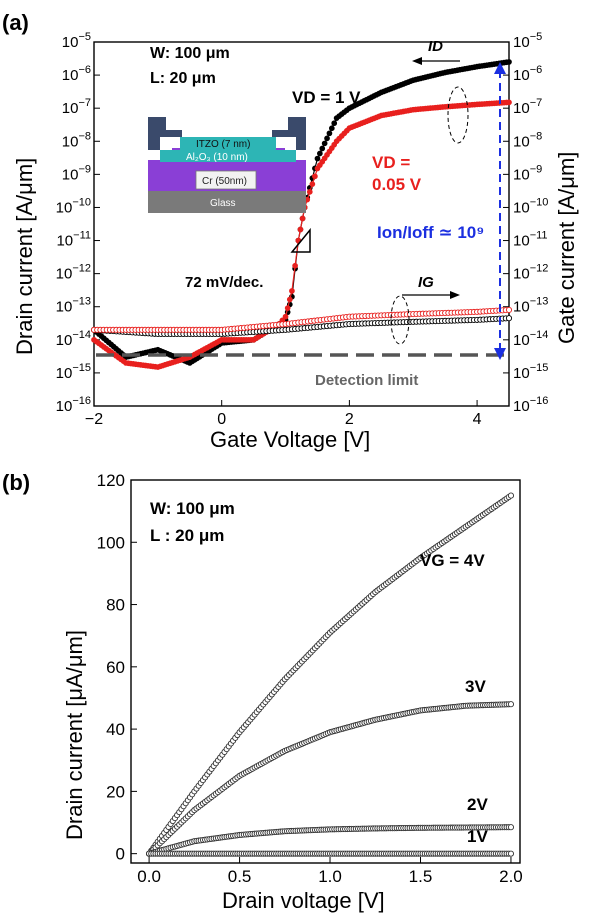 The image size is (592, 914). Describe the element at coordinates (190, 53) in the screenshot. I see `panel-a-info-w: W: 100 μm` at that location.